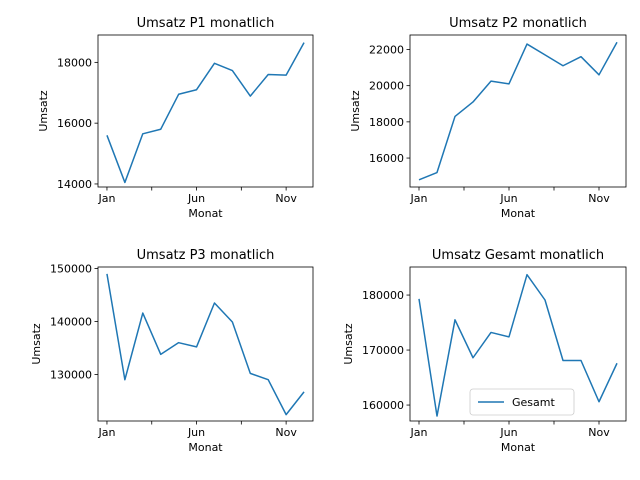 The height and width of the screenshot is (480, 640). I want to click on y-tick-label: 22000, so click(386, 49).